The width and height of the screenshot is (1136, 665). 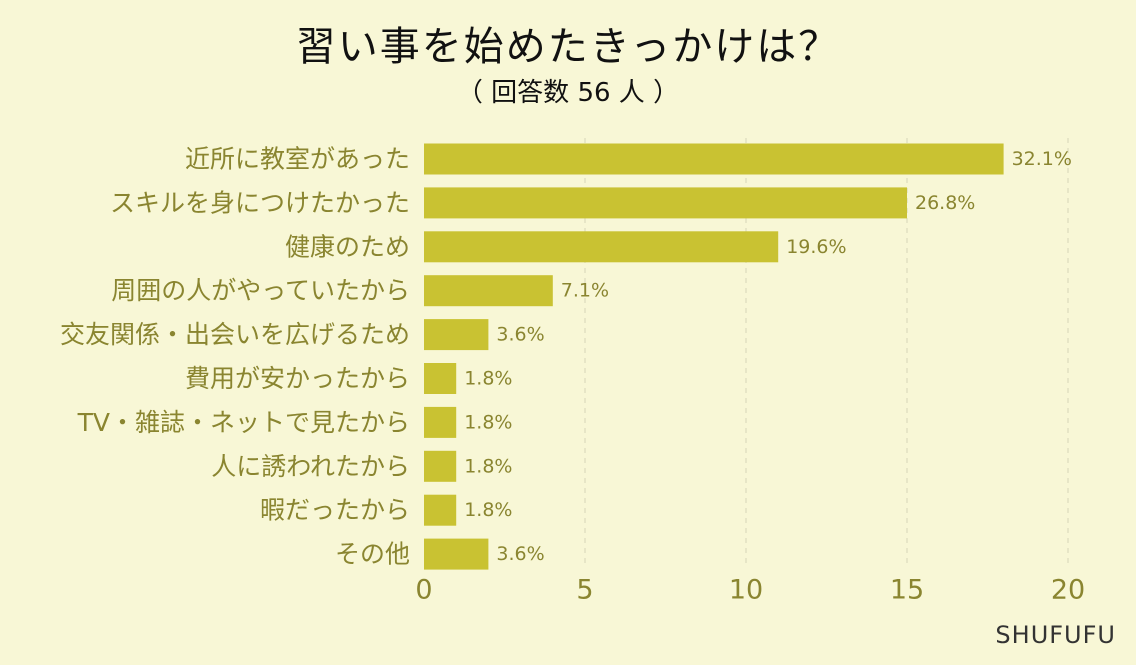 I want to click on data-label-2: 19.6%, so click(x=816, y=247).